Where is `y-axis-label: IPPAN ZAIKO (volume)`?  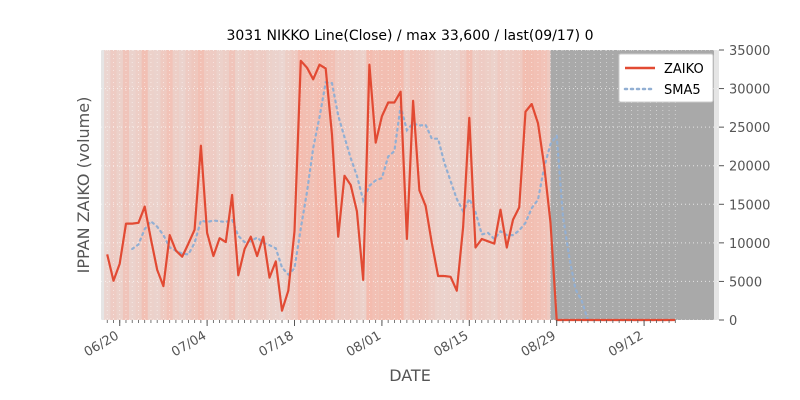 y-axis-label: IPPAN ZAIKO (volume) is located at coordinates (83, 185).